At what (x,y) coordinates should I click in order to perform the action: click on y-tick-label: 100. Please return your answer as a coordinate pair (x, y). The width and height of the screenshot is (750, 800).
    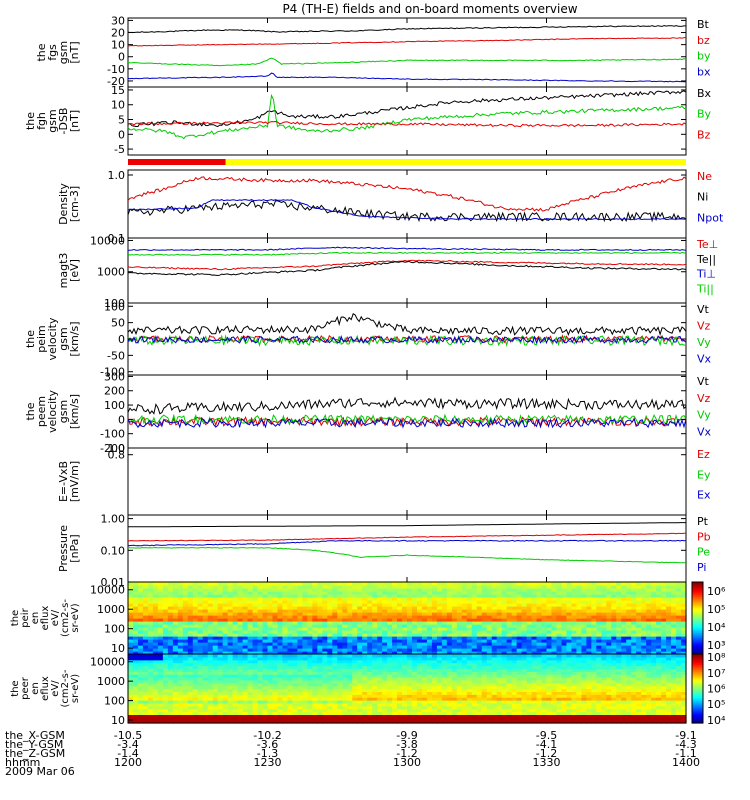
    Looking at the image, I should click on (114, 405).